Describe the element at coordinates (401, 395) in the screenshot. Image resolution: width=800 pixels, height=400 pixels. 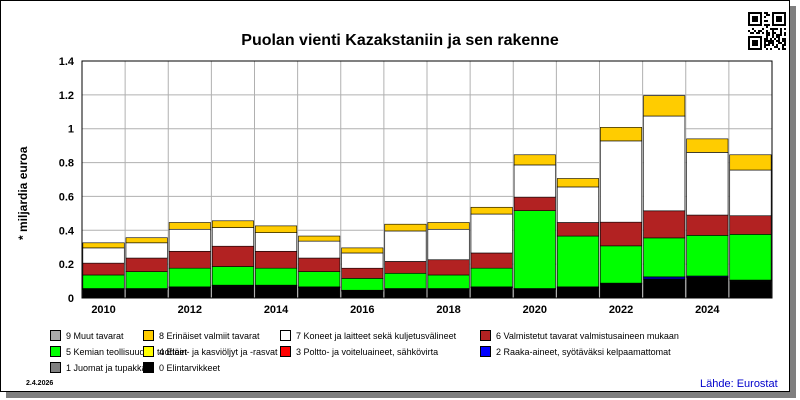
I see `frame-shadow-bottom` at that location.